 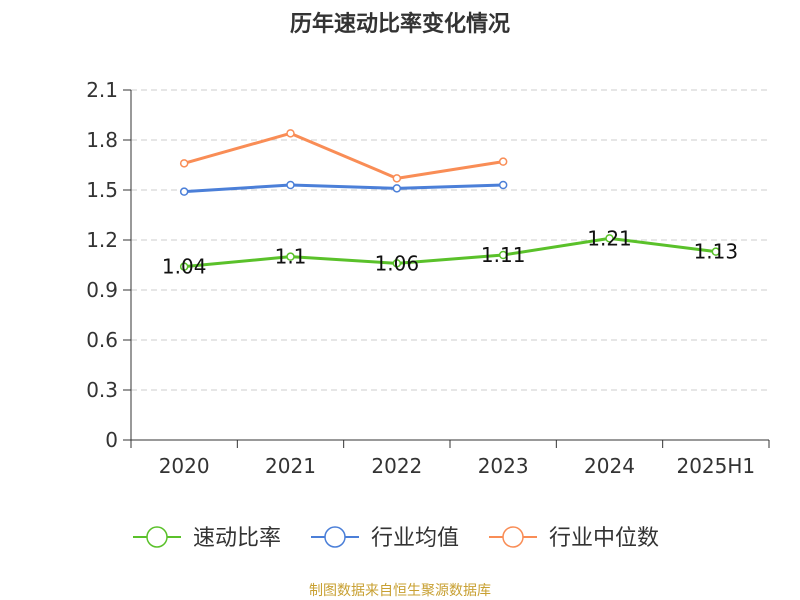 I want to click on series-line-速动比率, so click(x=450, y=252).